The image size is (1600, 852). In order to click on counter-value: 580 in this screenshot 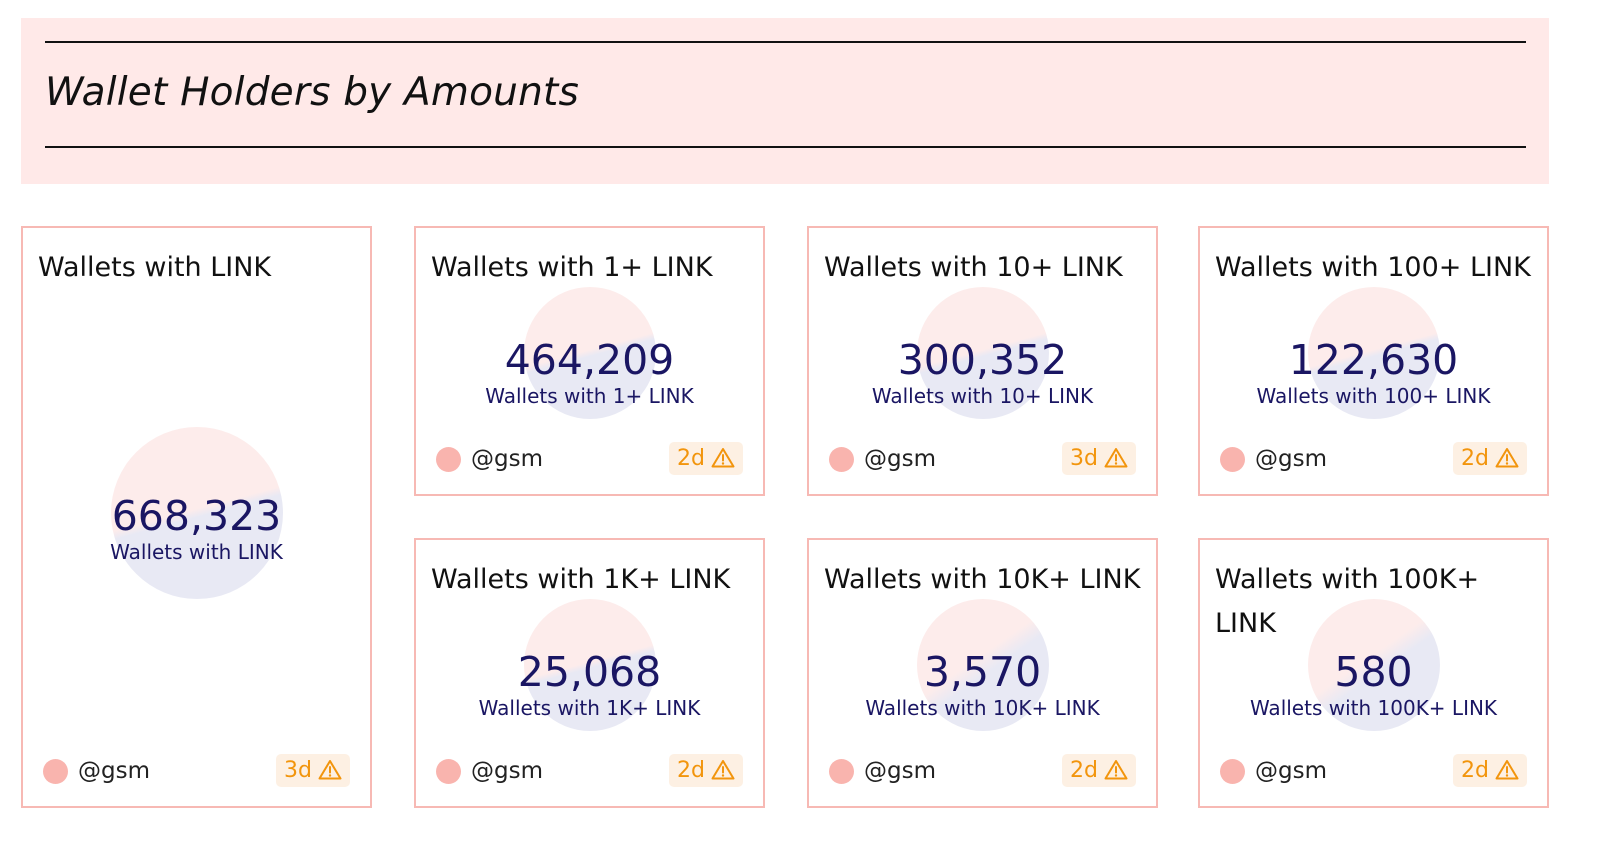, I will do `click(1373, 672)`.